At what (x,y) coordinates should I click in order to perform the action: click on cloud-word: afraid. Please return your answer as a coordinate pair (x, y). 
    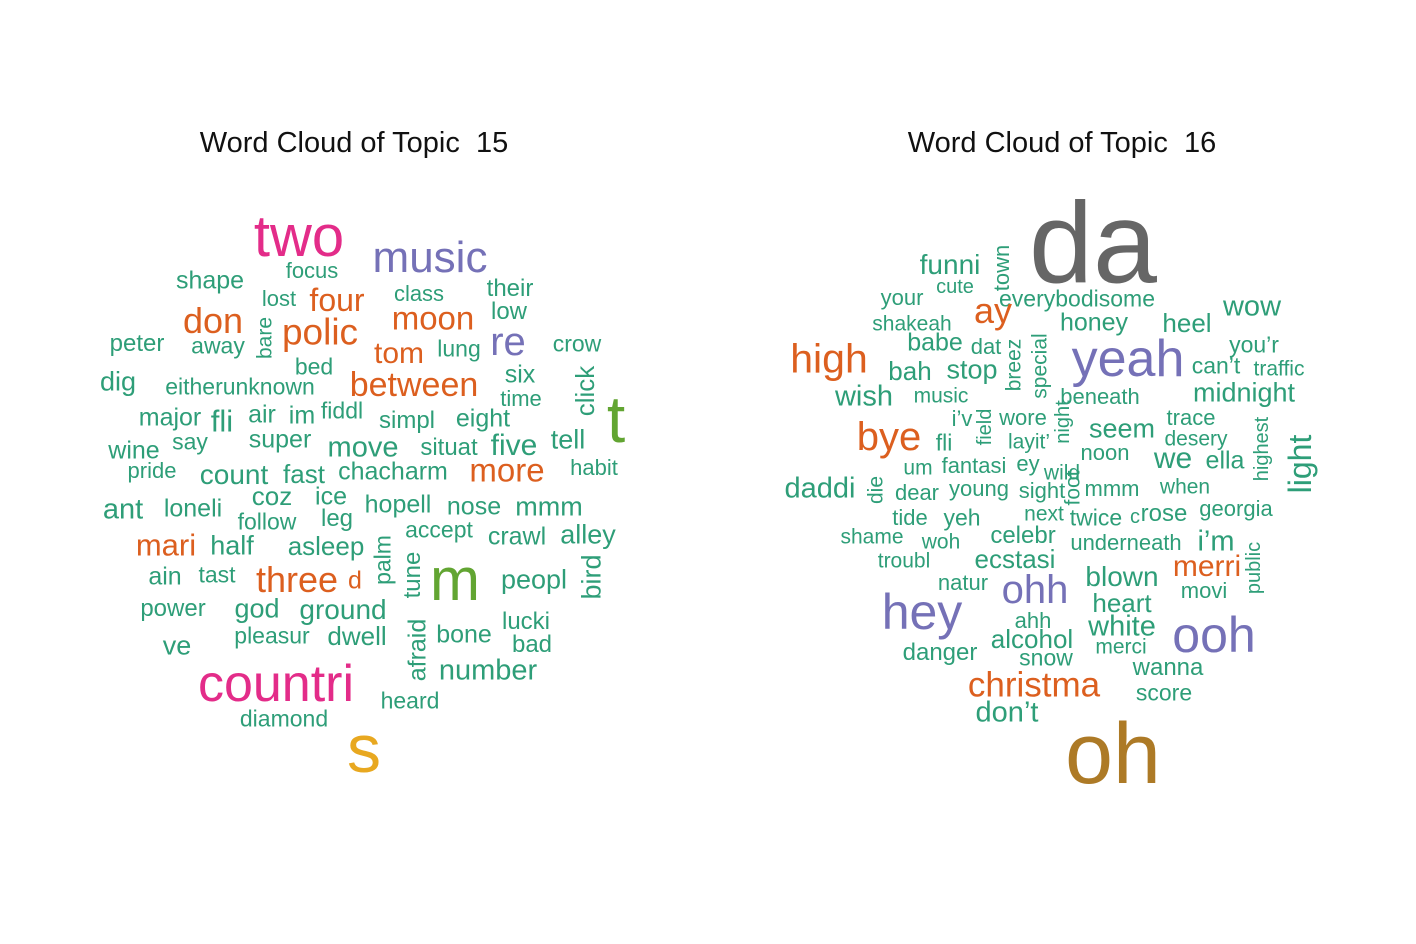
    Looking at the image, I should click on (417, 650).